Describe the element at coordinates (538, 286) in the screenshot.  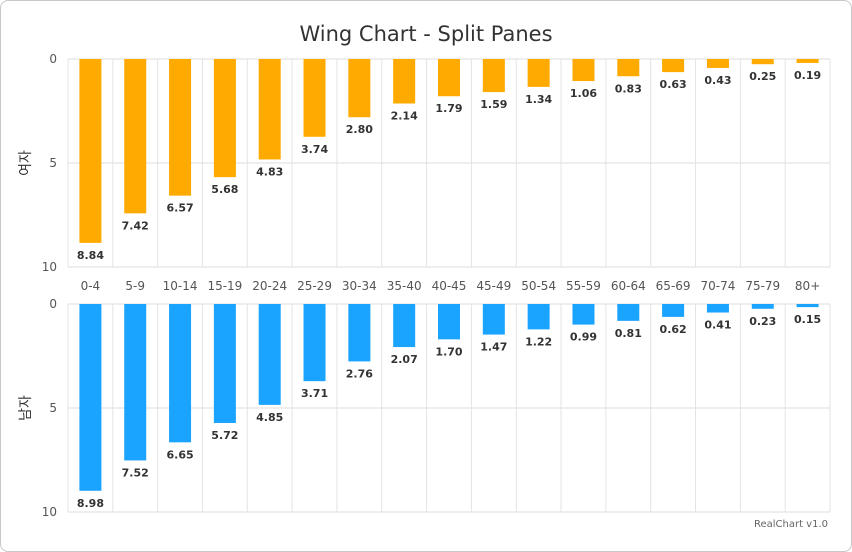
I see `category-label: 50-54` at that location.